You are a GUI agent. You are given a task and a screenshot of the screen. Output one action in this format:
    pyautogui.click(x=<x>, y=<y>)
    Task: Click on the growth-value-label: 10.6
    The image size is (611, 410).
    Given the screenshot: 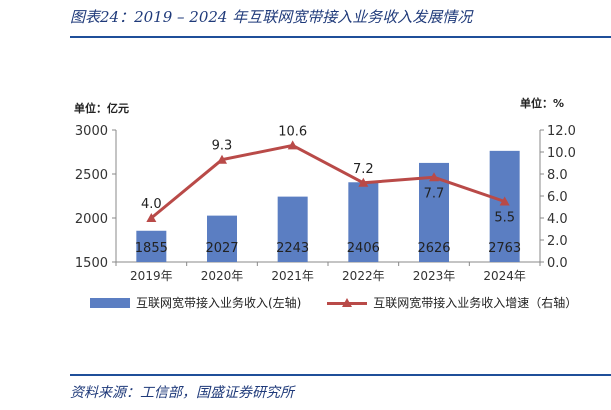 What is the action you would take?
    pyautogui.click(x=292, y=131)
    